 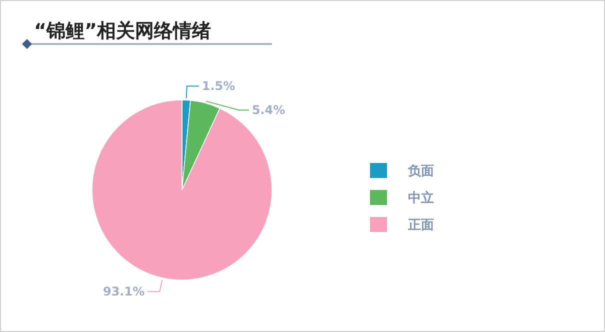 What do you see at coordinates (421, 198) in the screenshot?
I see `legend-label: 中立` at bounding box center [421, 198].